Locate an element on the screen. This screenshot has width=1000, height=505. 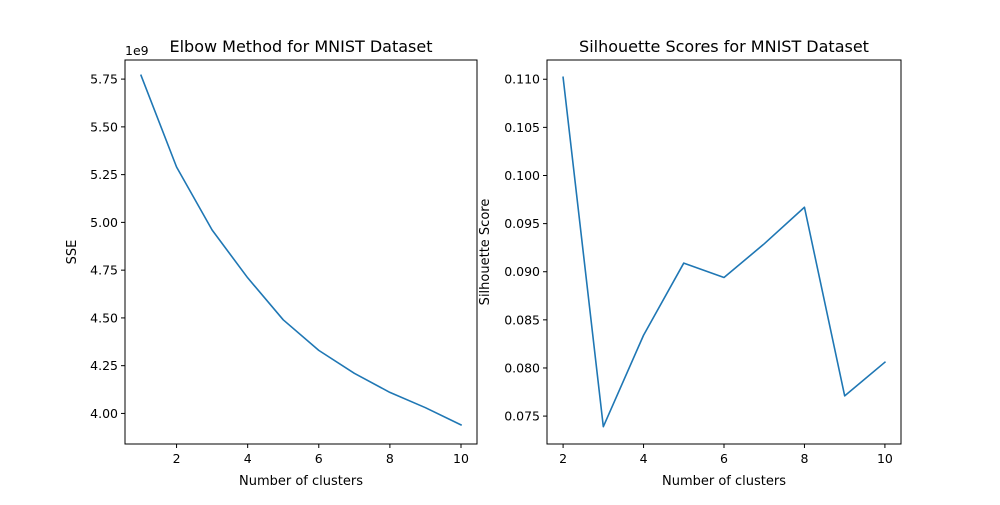
y-tick-label: 4.00 is located at coordinates (104, 413).